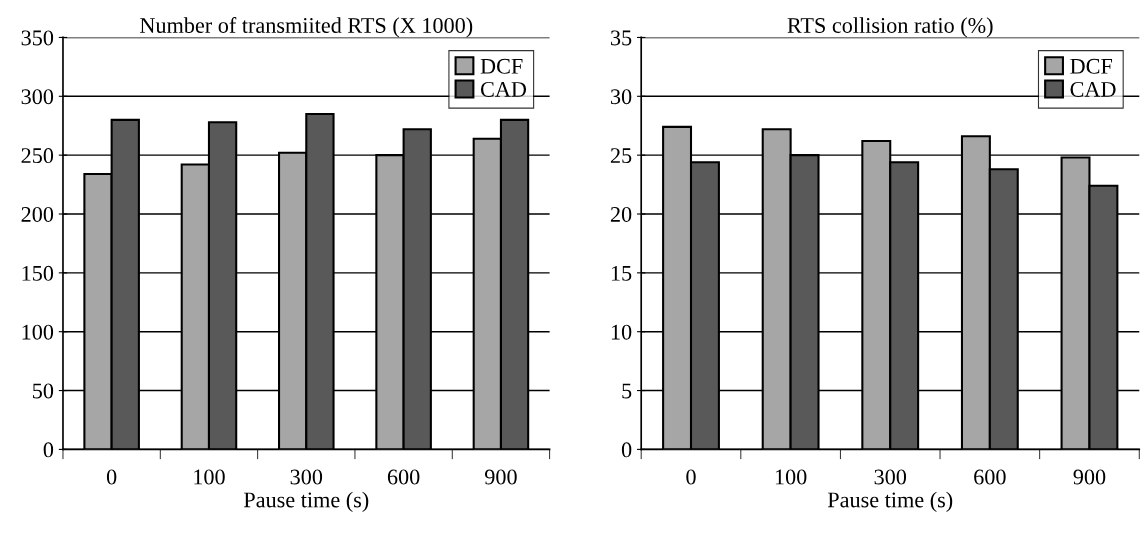 This screenshot has height=535, width=1145. What do you see at coordinates (37, 156) in the screenshot?
I see `y-tick-label: 250` at bounding box center [37, 156].